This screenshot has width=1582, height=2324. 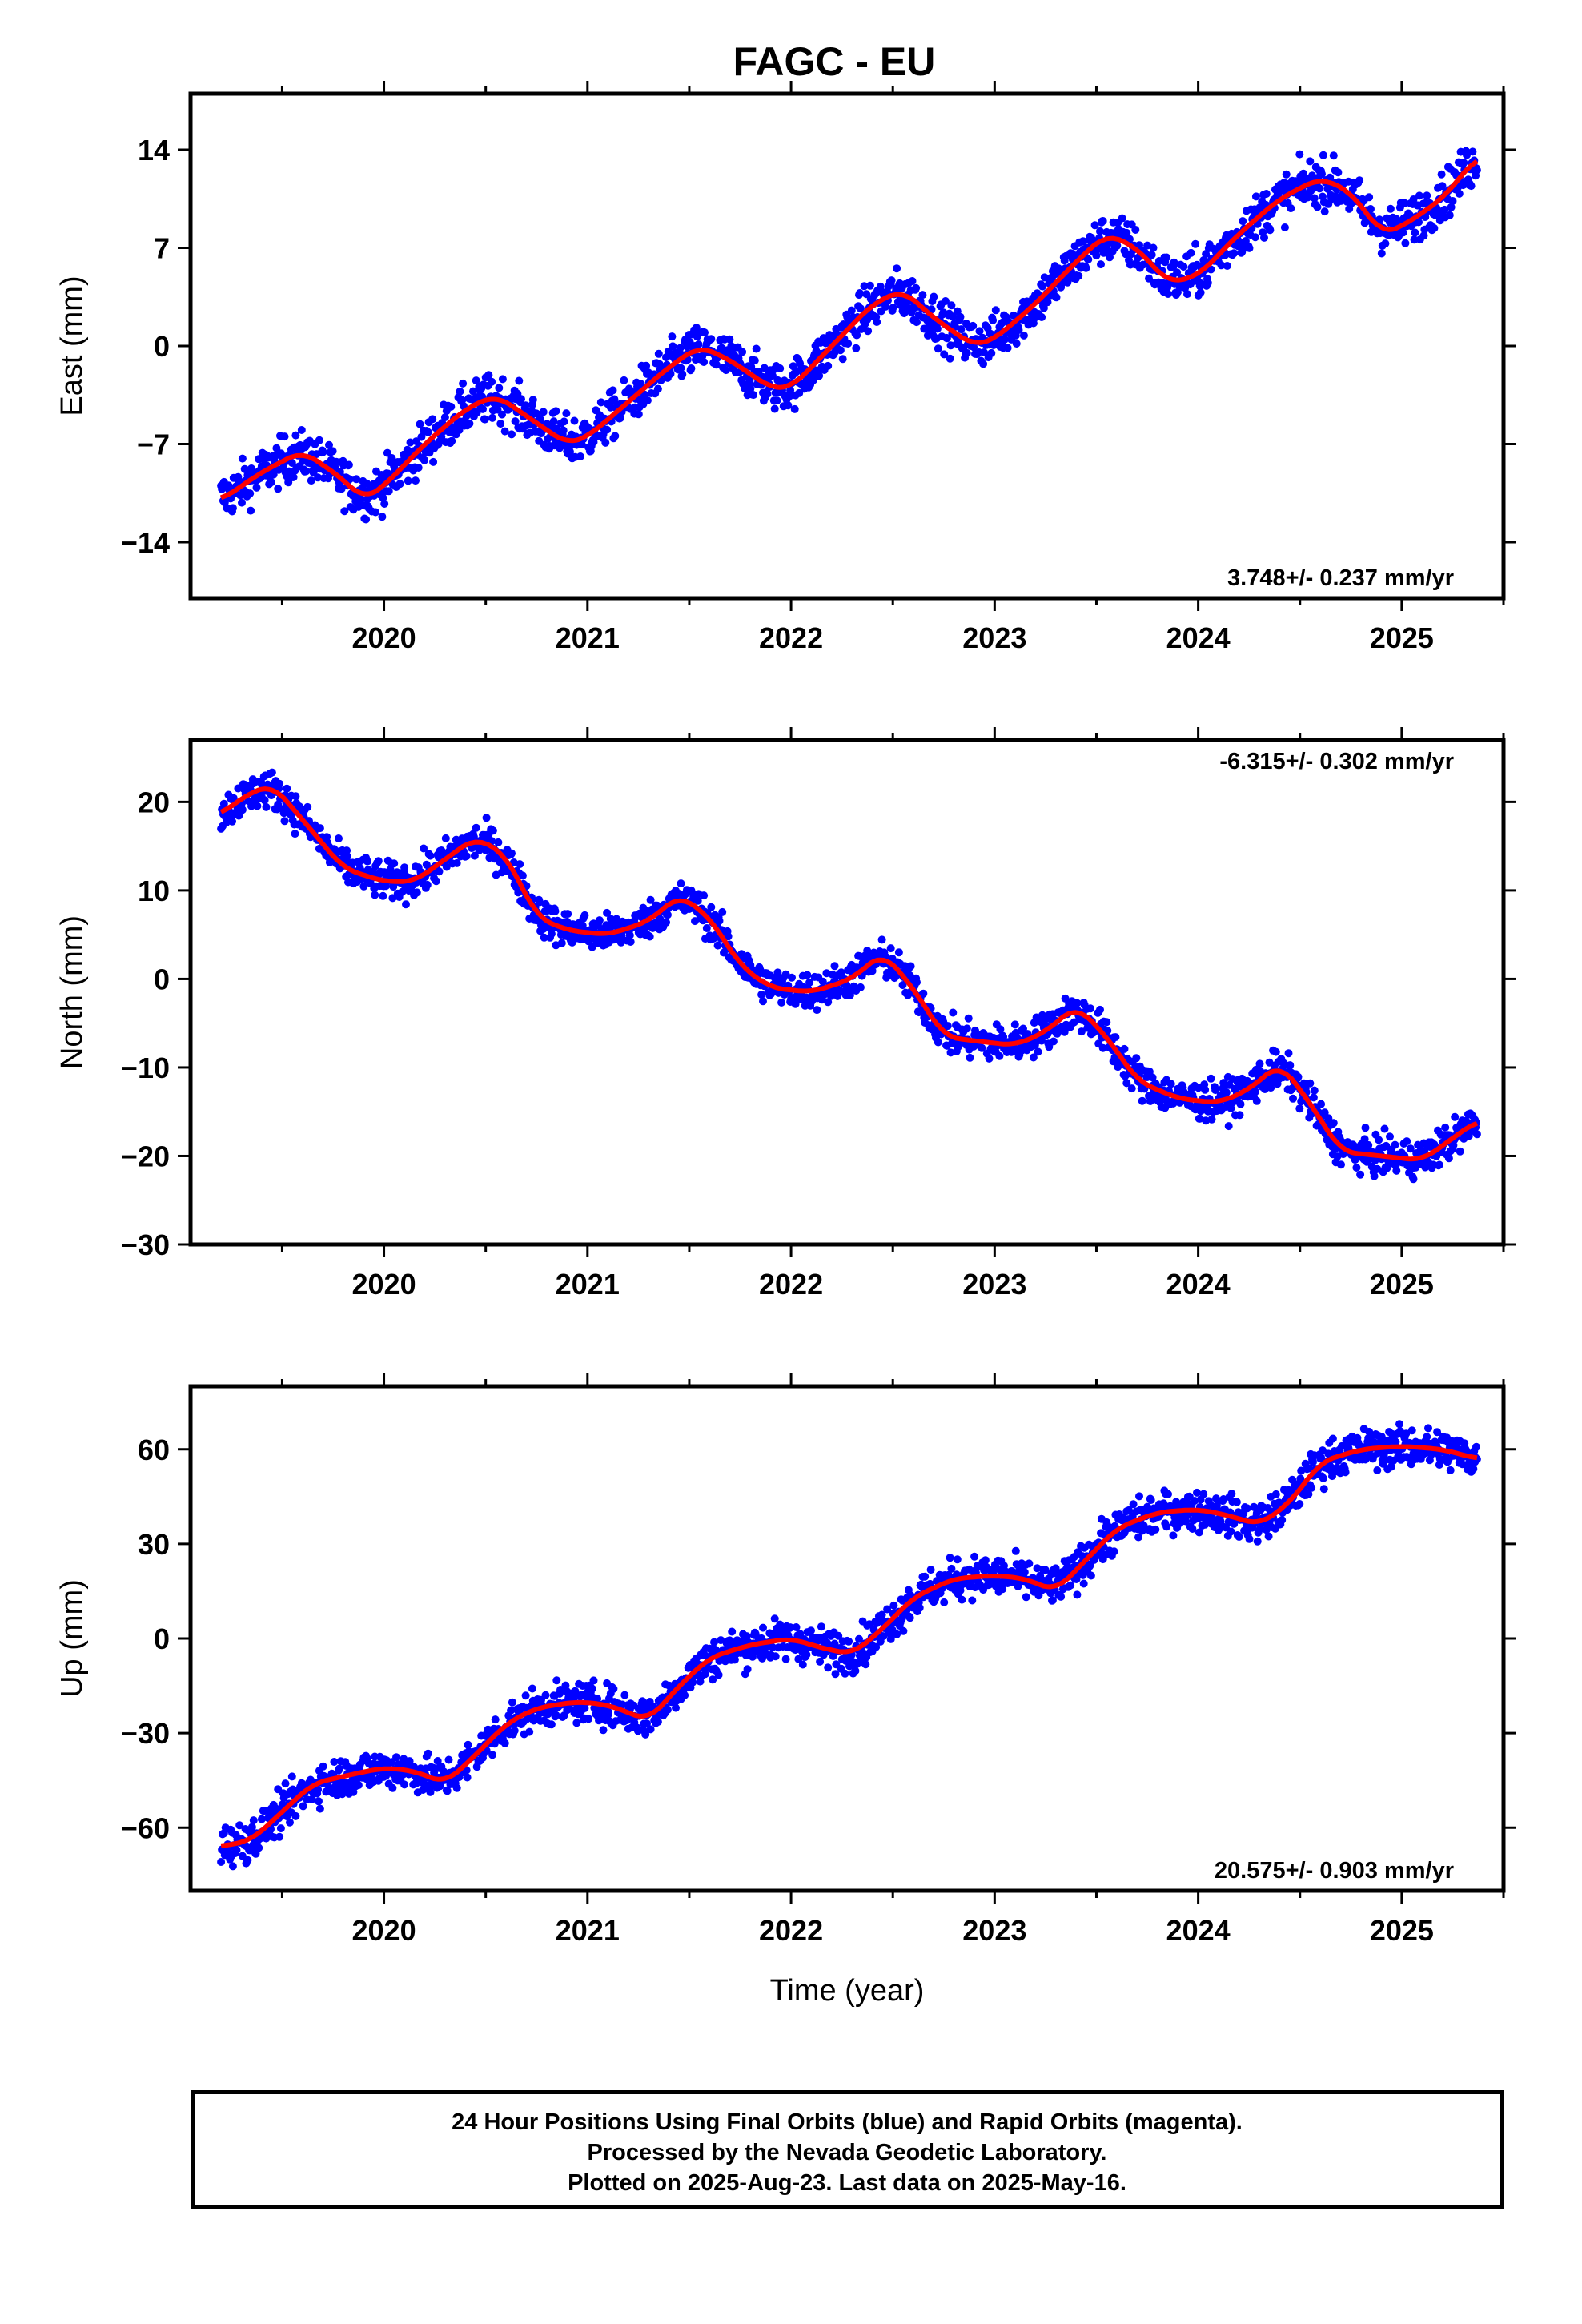 What do you see at coordinates (154, 891) in the screenshot?
I see `y-tick-label: 10` at bounding box center [154, 891].